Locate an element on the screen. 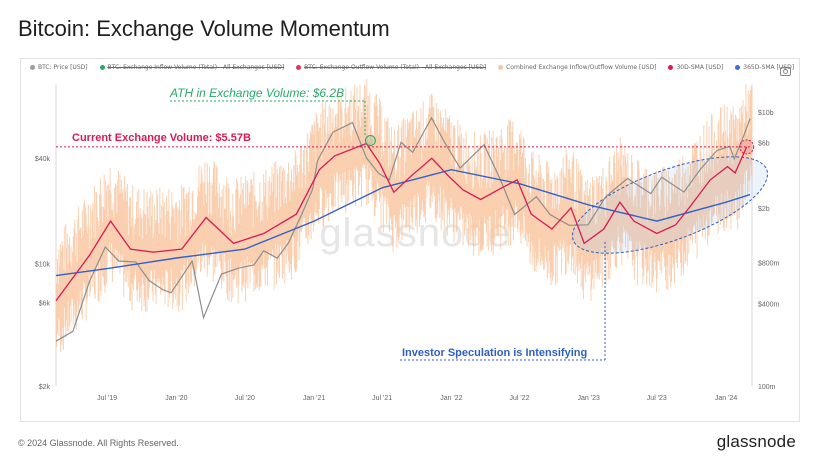 Image resolution: width=816 pixels, height=470 pixels. y-tick-right: $10b is located at coordinates (766, 113).